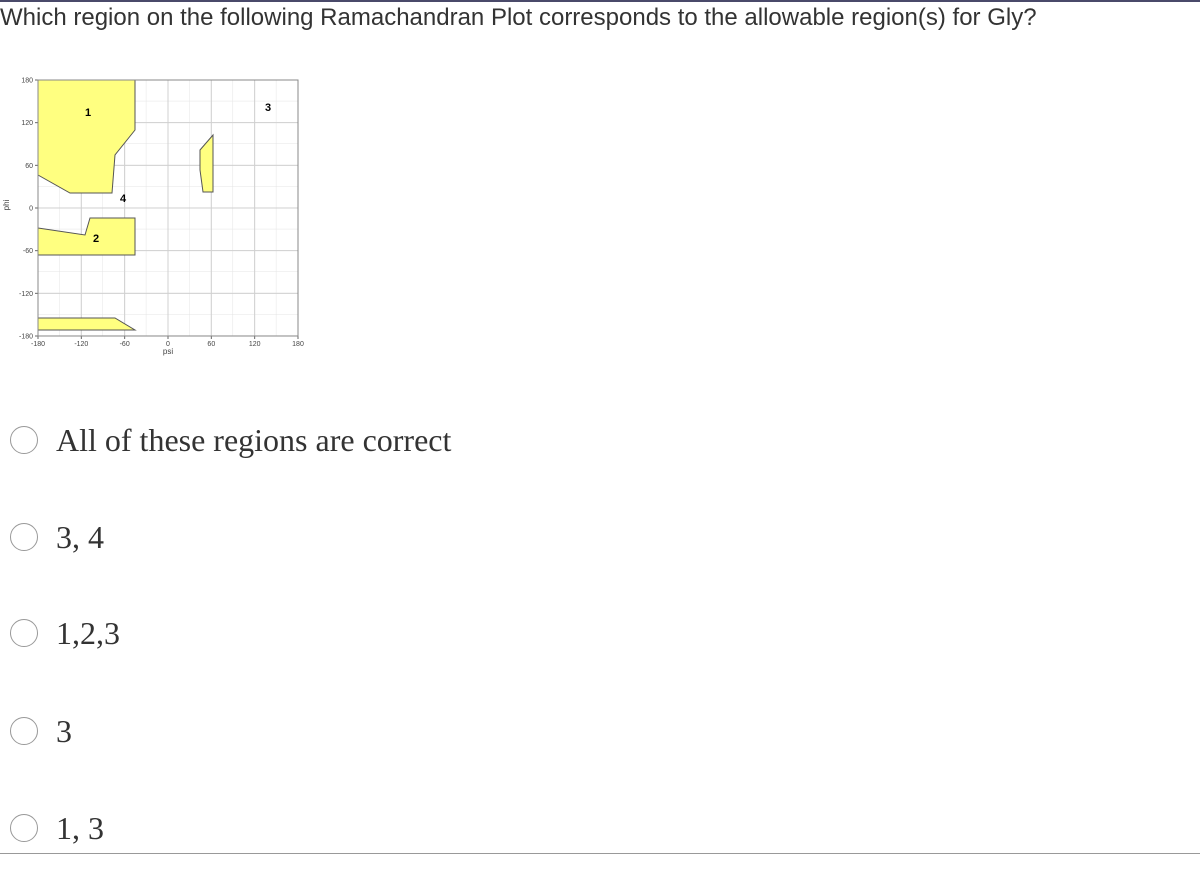 The height and width of the screenshot is (876, 1200). I want to click on option-text: 3, 4, so click(80, 536).